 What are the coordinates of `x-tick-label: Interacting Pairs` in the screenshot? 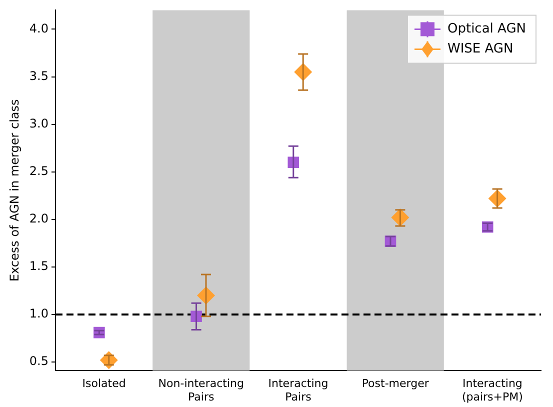 It's located at (298, 390).